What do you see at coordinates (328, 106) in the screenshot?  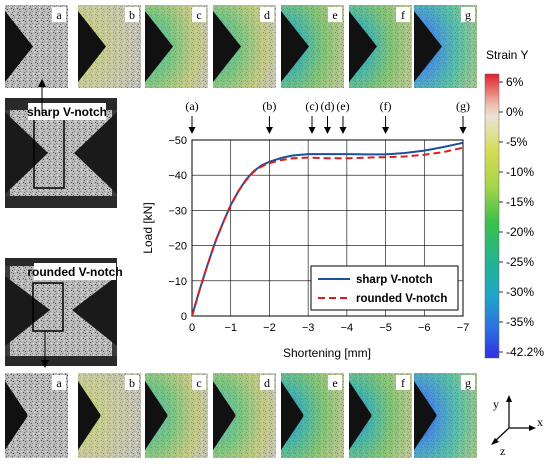 I see `stage-label: (d)` at bounding box center [328, 106].